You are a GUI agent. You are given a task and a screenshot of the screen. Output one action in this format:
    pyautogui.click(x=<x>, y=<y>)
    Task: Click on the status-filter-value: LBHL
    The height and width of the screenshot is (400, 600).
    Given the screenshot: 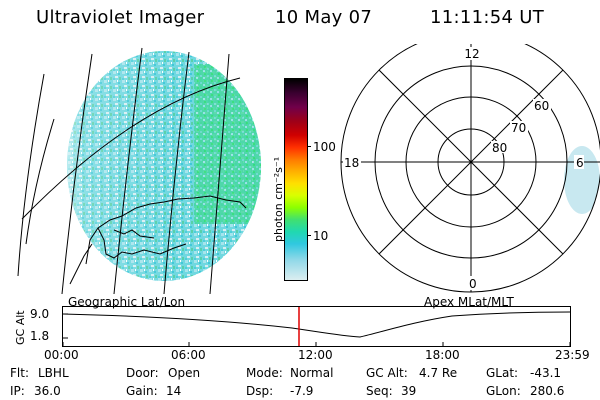 What is the action you would take?
    pyautogui.click(x=53, y=373)
    